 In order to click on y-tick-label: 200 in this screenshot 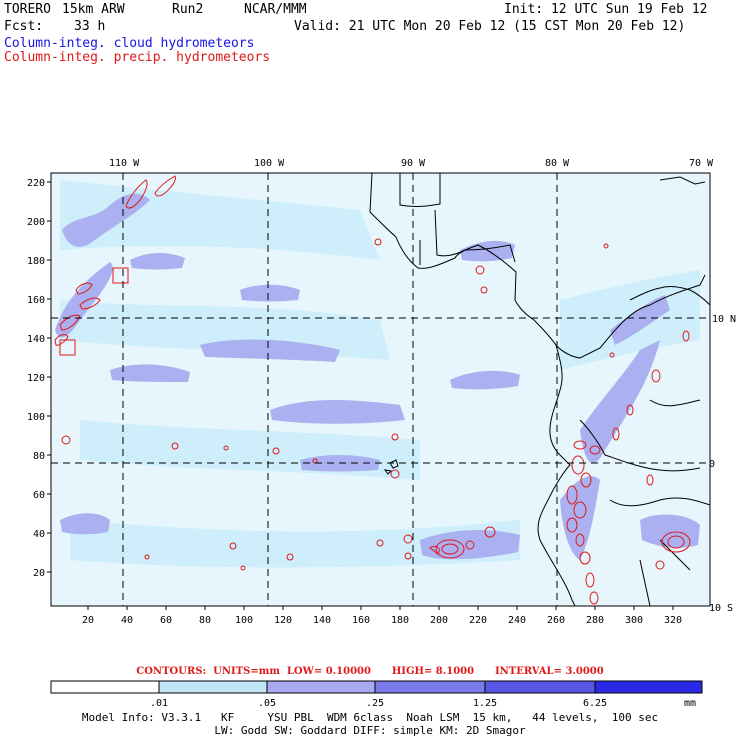, I will do `click(36, 222)`.